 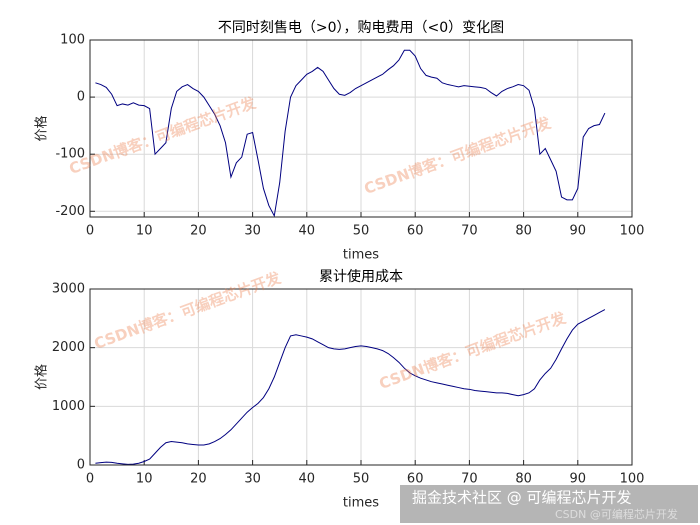 I want to click on footer-band, so click(x=549, y=504).